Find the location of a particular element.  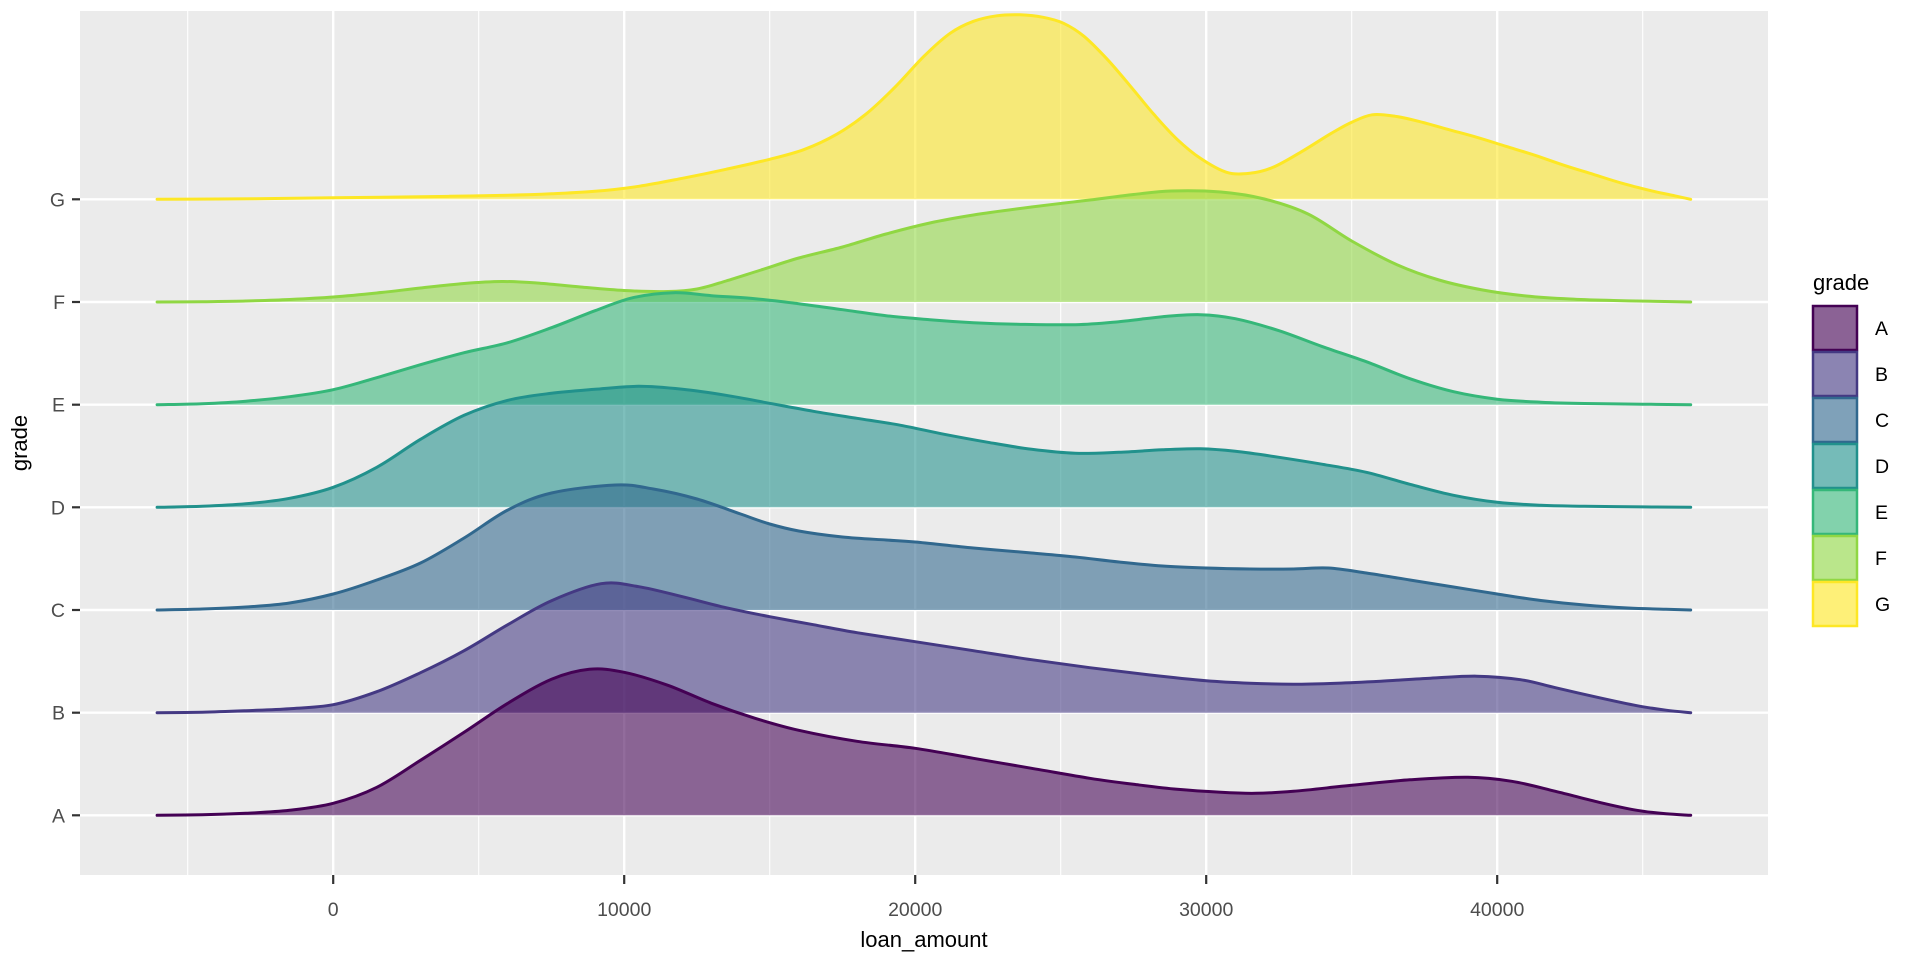

ridge-fill-A is located at coordinates (924, 742).